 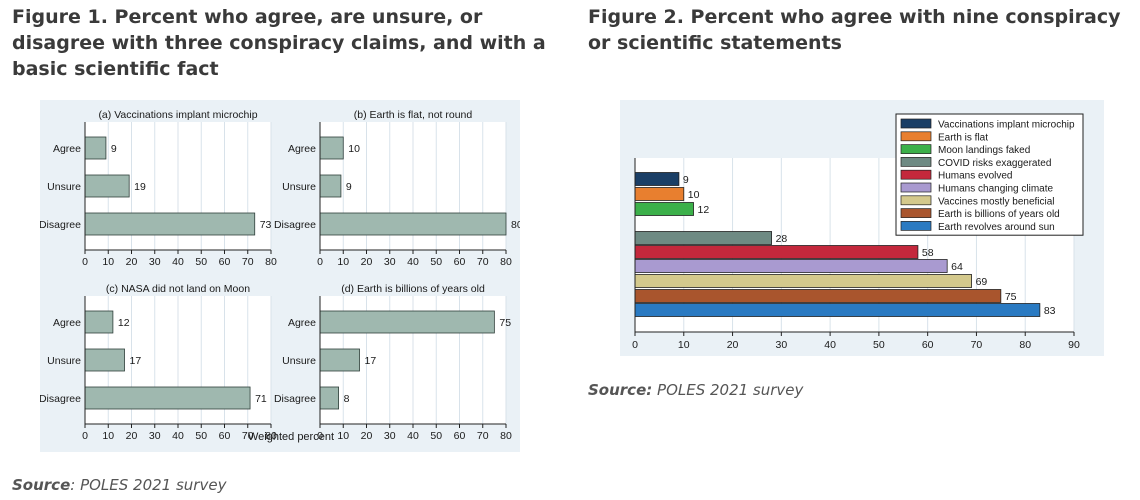 What do you see at coordinates (295, 399) in the screenshot?
I see `panel-d-category-label: Disagree` at bounding box center [295, 399].